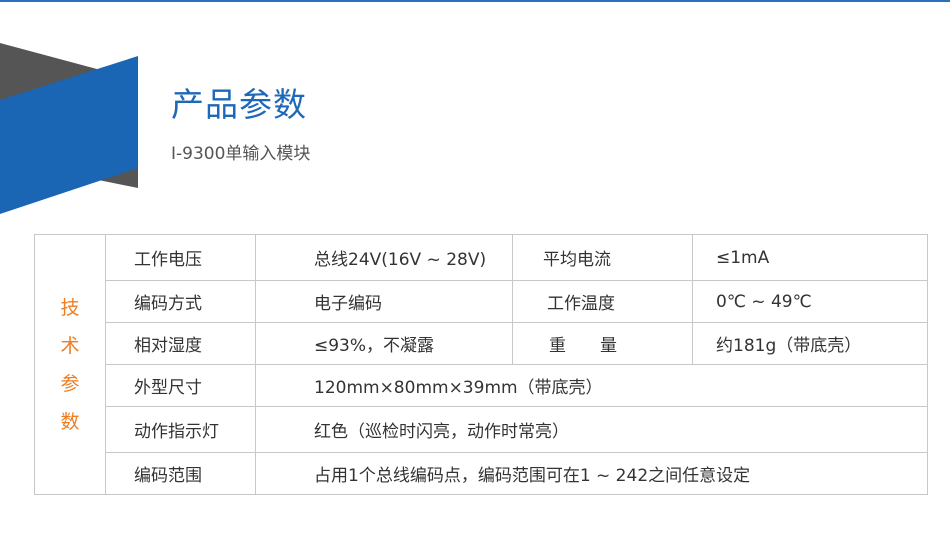 The image size is (950, 542). What do you see at coordinates (69, 135) in the screenshot?
I see `blue-shape` at bounding box center [69, 135].